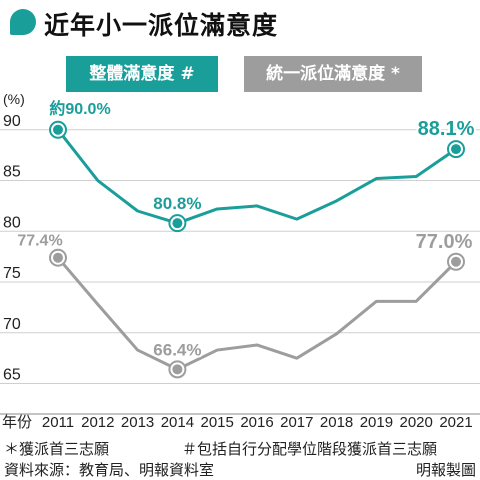  What do you see at coordinates (256, 422) in the screenshot?
I see `x-tick-label: 2016` at bounding box center [256, 422].